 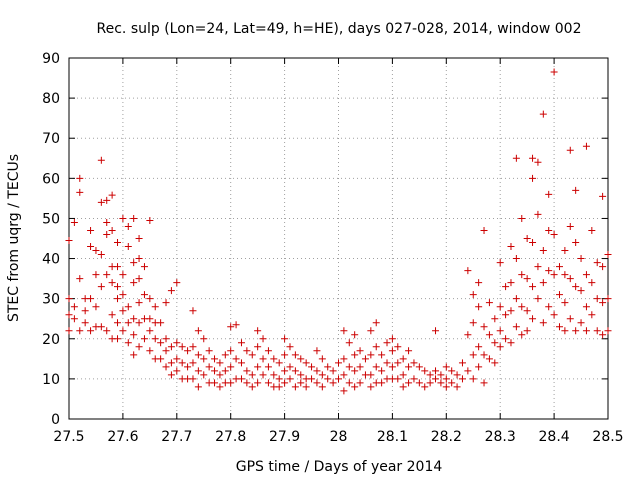 I want to click on x-tick-label: 28.4, so click(x=554, y=437).